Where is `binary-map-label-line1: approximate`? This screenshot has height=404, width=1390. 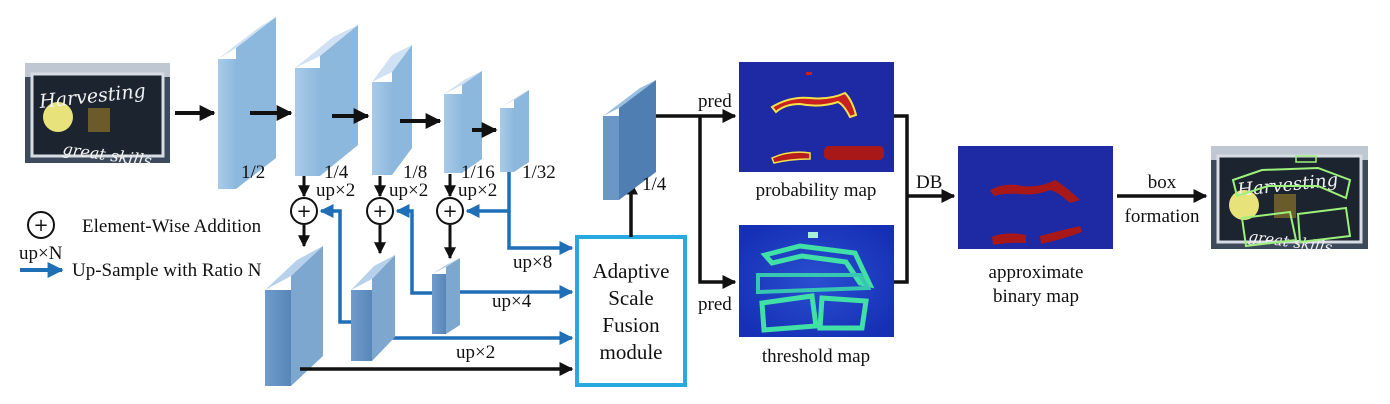
binary-map-label-line1: approximate is located at coordinates (1036, 272).